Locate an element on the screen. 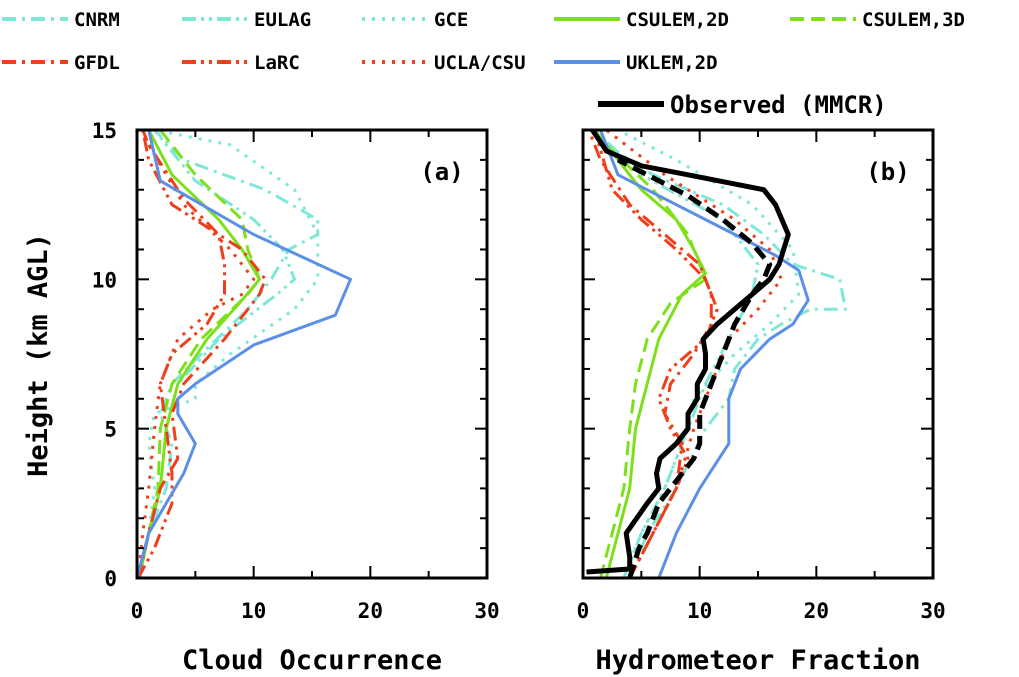 Image resolution: width=1019 pixels, height=677 pixels. legend-item-cnrm: CNRM is located at coordinates (61, 20).